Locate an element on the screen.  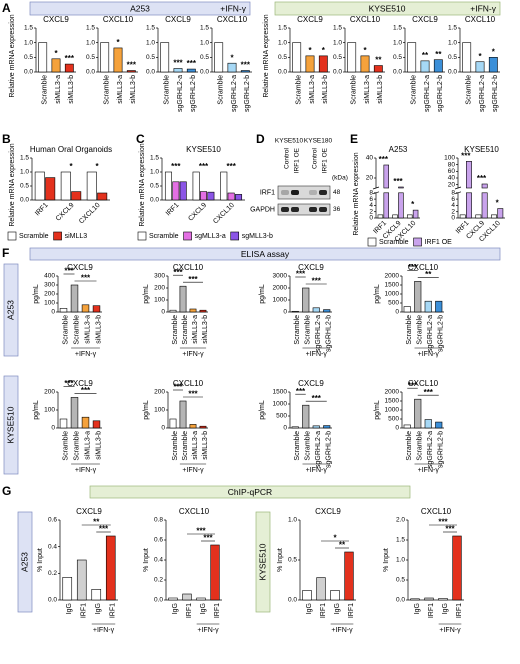
y-tick-label: 40 is located at coordinates (452, 178).